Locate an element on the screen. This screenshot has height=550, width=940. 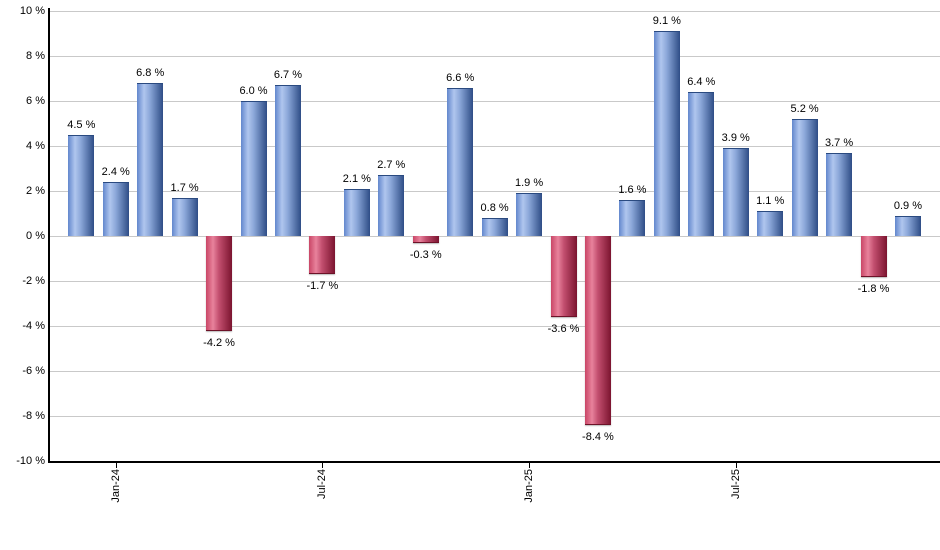
bar-value-label: 6.8 % is located at coordinates (150, 73).